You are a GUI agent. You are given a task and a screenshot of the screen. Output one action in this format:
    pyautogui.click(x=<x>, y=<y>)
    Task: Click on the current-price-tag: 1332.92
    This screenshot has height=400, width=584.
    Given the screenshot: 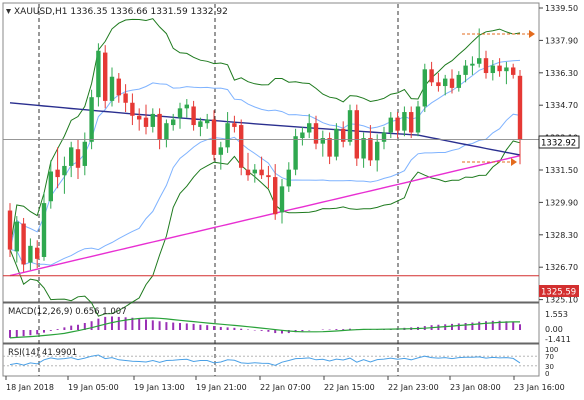 What is the action you would take?
    pyautogui.click(x=558, y=144)
    